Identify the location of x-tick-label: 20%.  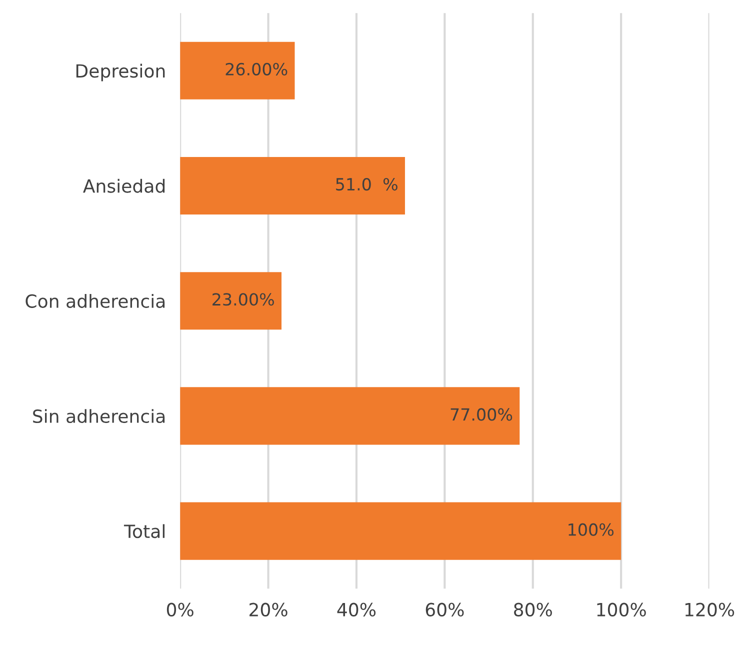
(269, 609).